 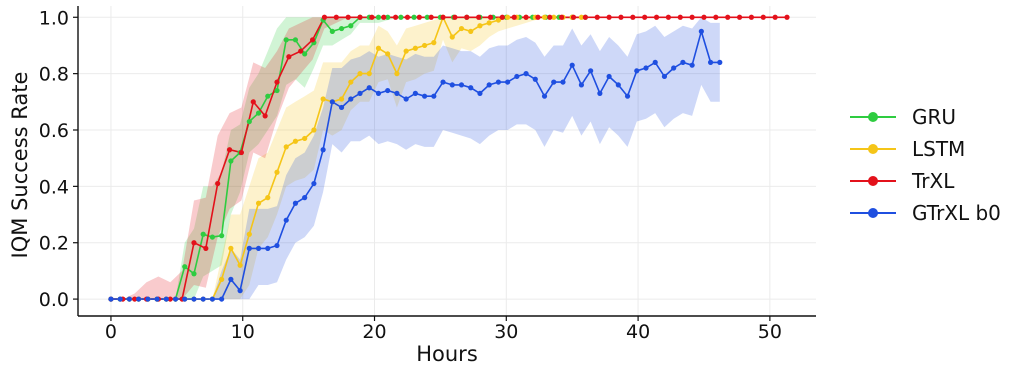 I want to click on legend-item-lstm: LSTM, so click(x=907, y=149).